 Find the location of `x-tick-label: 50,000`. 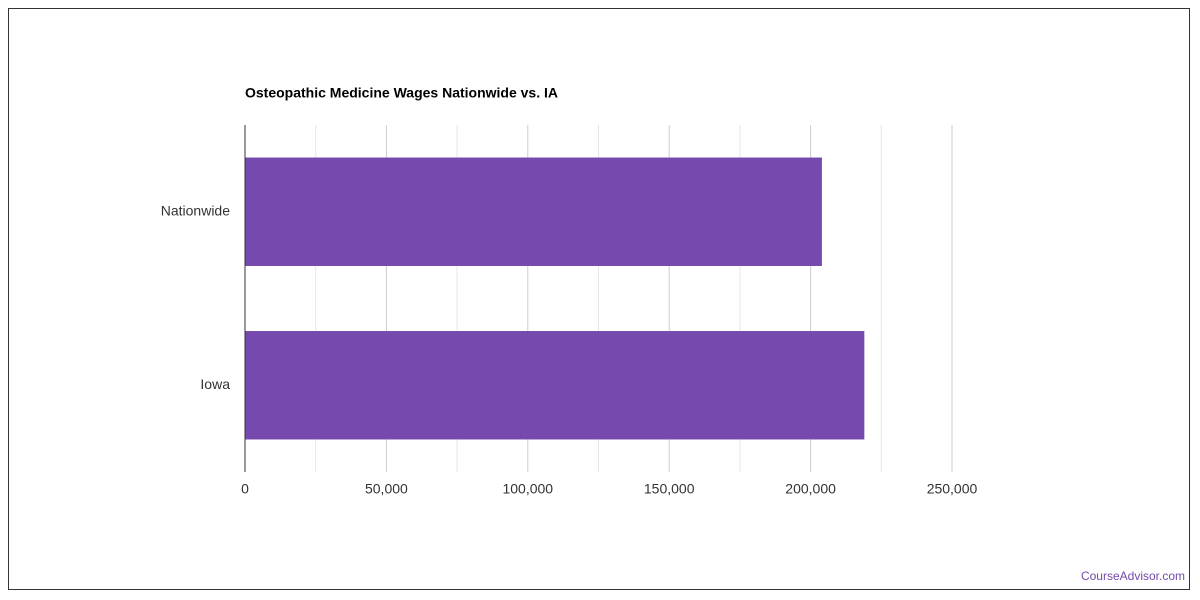

x-tick-label: 50,000 is located at coordinates (386, 489).